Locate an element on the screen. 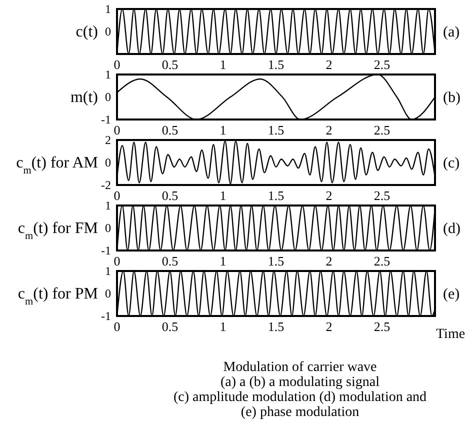  text: (b) is located at coordinates (451, 98).